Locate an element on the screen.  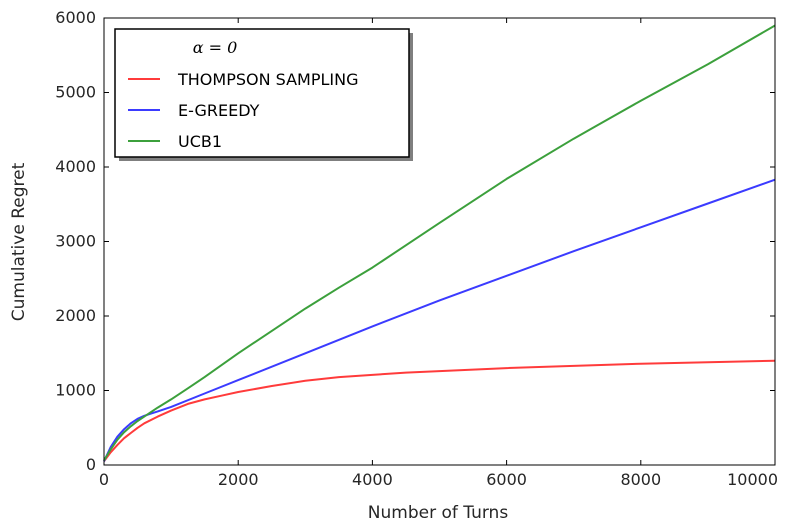
y-tick-label: 4000 is located at coordinates (75, 166).